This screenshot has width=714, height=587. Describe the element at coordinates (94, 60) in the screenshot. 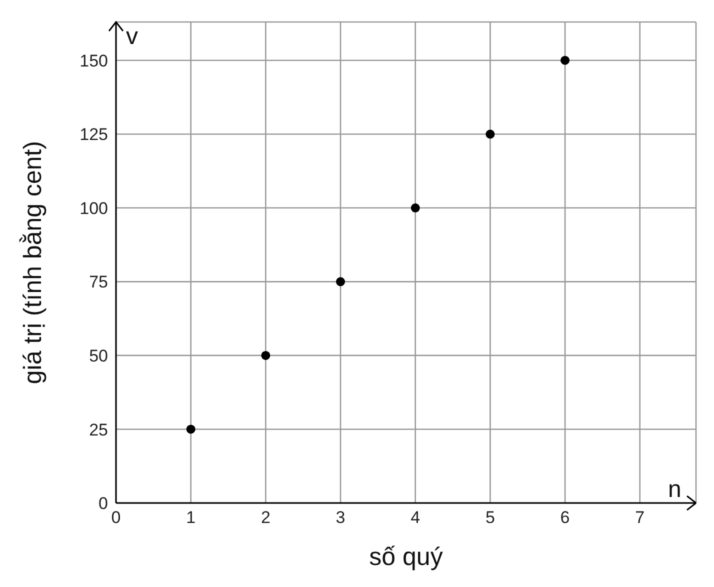

I see `y-tick-label: 150` at that location.